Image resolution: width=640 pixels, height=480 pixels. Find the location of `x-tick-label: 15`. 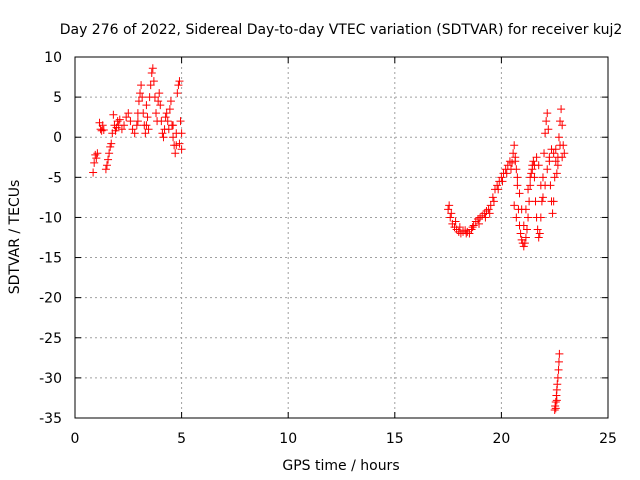

x-tick-label: 15 is located at coordinates (395, 439).